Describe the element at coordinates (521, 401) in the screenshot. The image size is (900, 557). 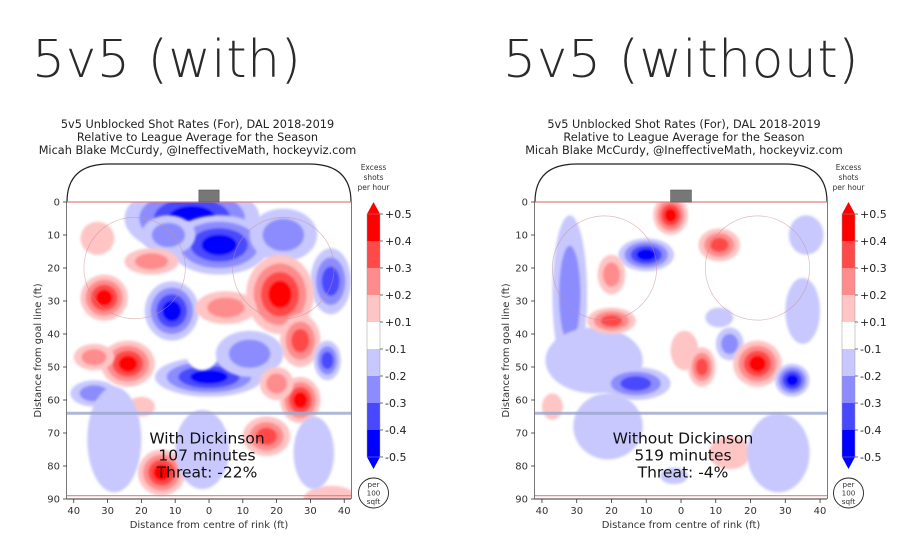
I see `y-tick-label: 60` at that location.